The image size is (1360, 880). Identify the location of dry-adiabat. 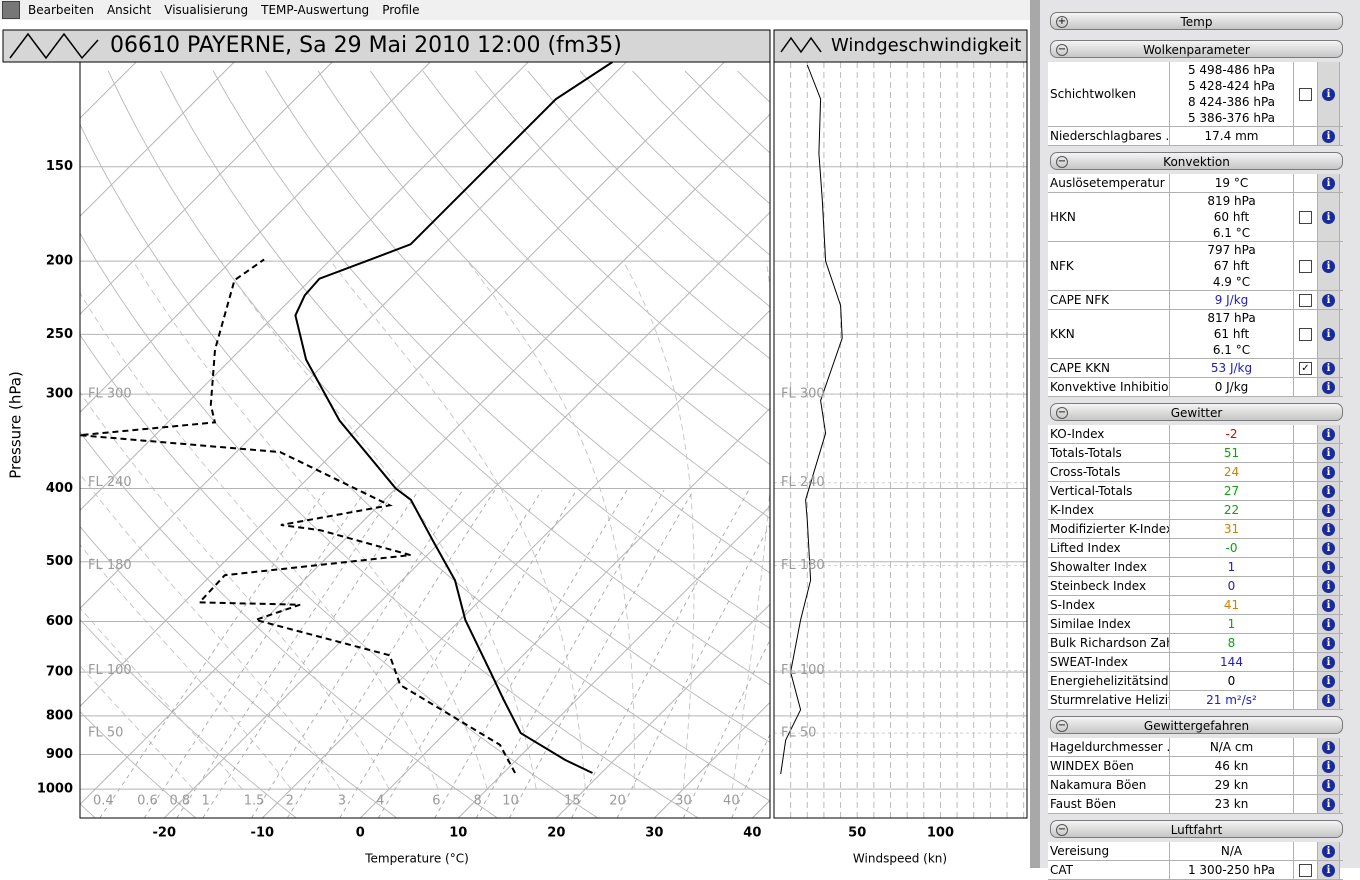
(239, 671).